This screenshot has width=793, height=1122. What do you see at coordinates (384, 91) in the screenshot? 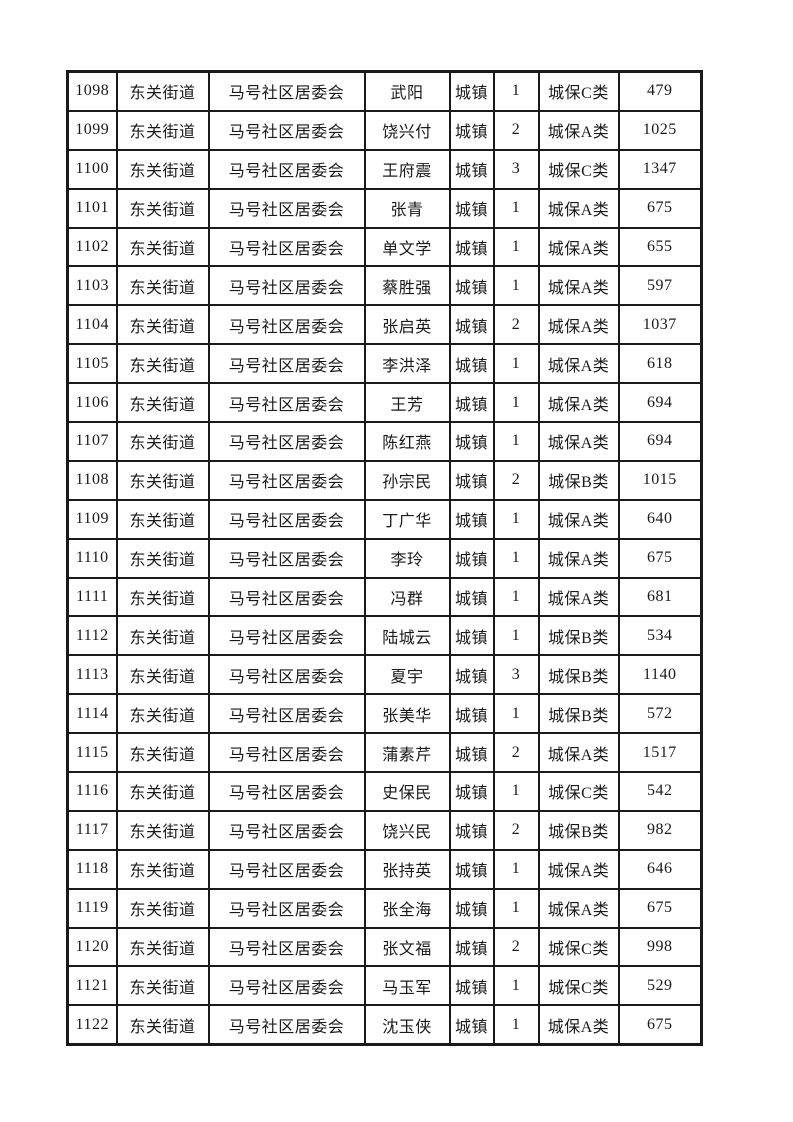
I see `table-row: 1098 东关街道 马号社区居委会 武阳 城镇 1 城保C类 479` at bounding box center [384, 91].